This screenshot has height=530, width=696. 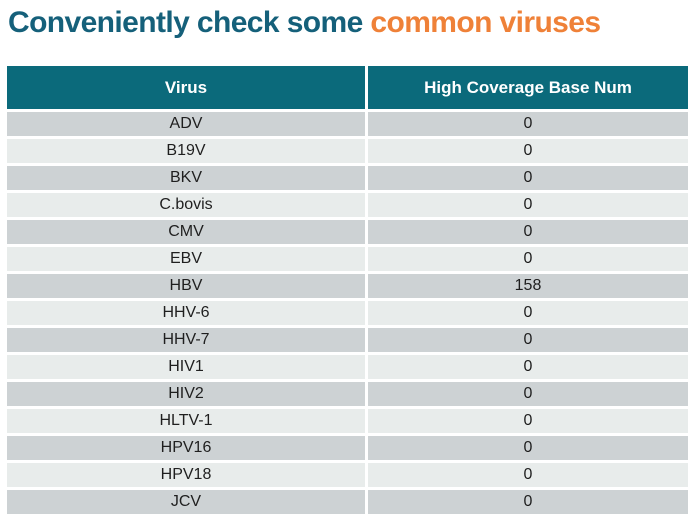 I want to click on column-header-virus: Virus, so click(x=186, y=87).